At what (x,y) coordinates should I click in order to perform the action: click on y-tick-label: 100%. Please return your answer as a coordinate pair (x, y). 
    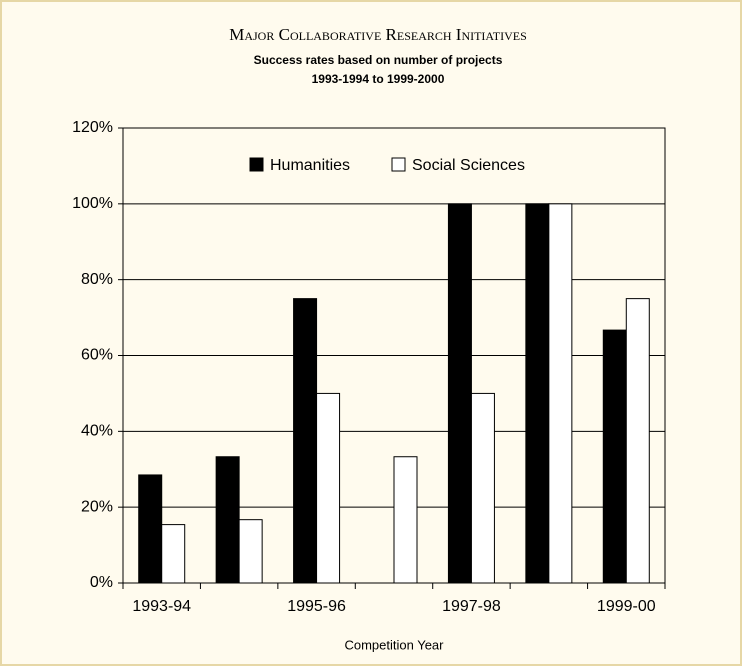
    Looking at the image, I should click on (92, 203).